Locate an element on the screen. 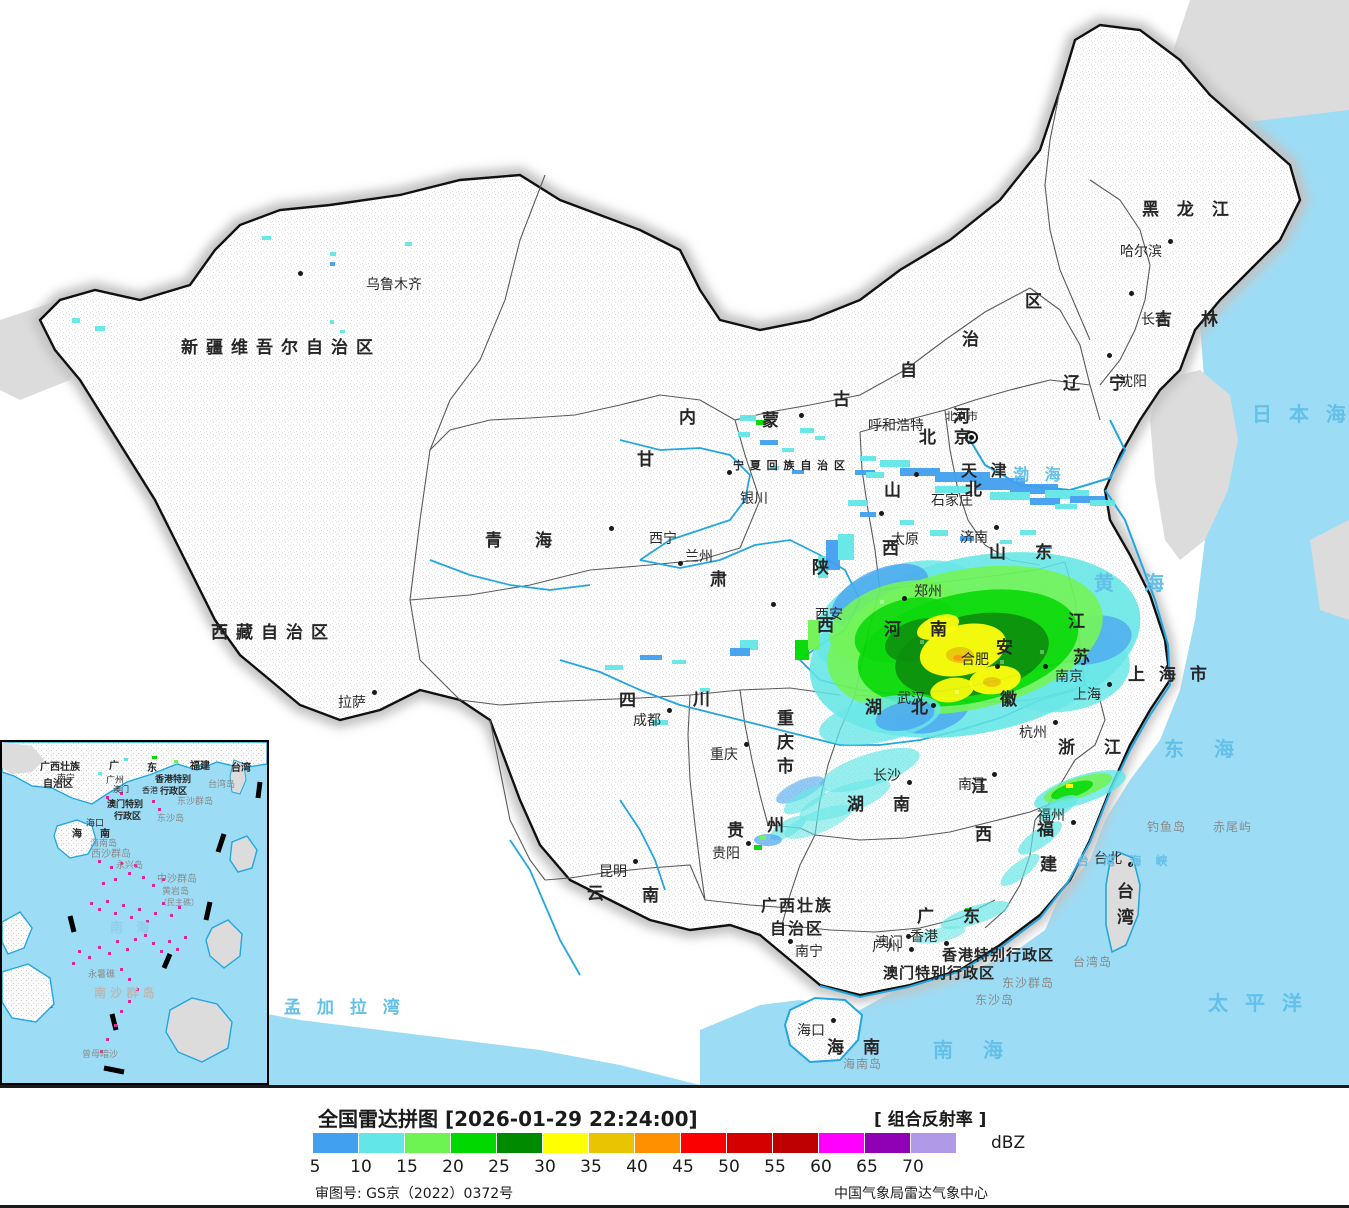 The image size is (1349, 1208). echo-guizhou is located at coordinates (790, 817).